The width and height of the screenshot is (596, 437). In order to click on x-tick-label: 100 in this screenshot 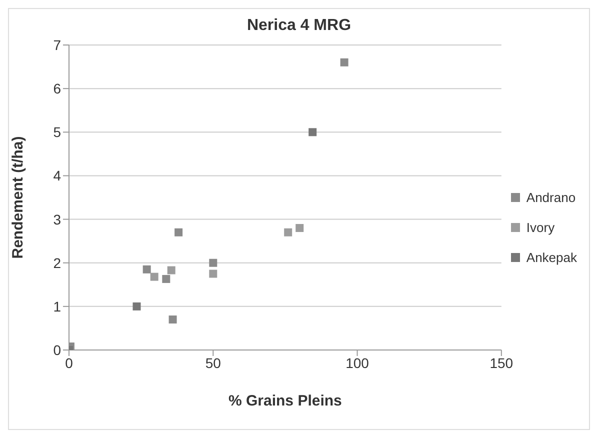, I will do `click(358, 362)`.